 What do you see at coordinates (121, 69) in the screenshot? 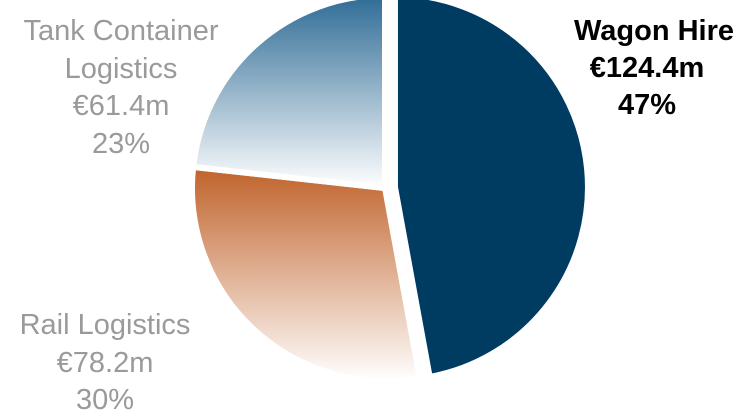
I see `slice-label-tank-container-name-line2: Logistics` at bounding box center [121, 69].